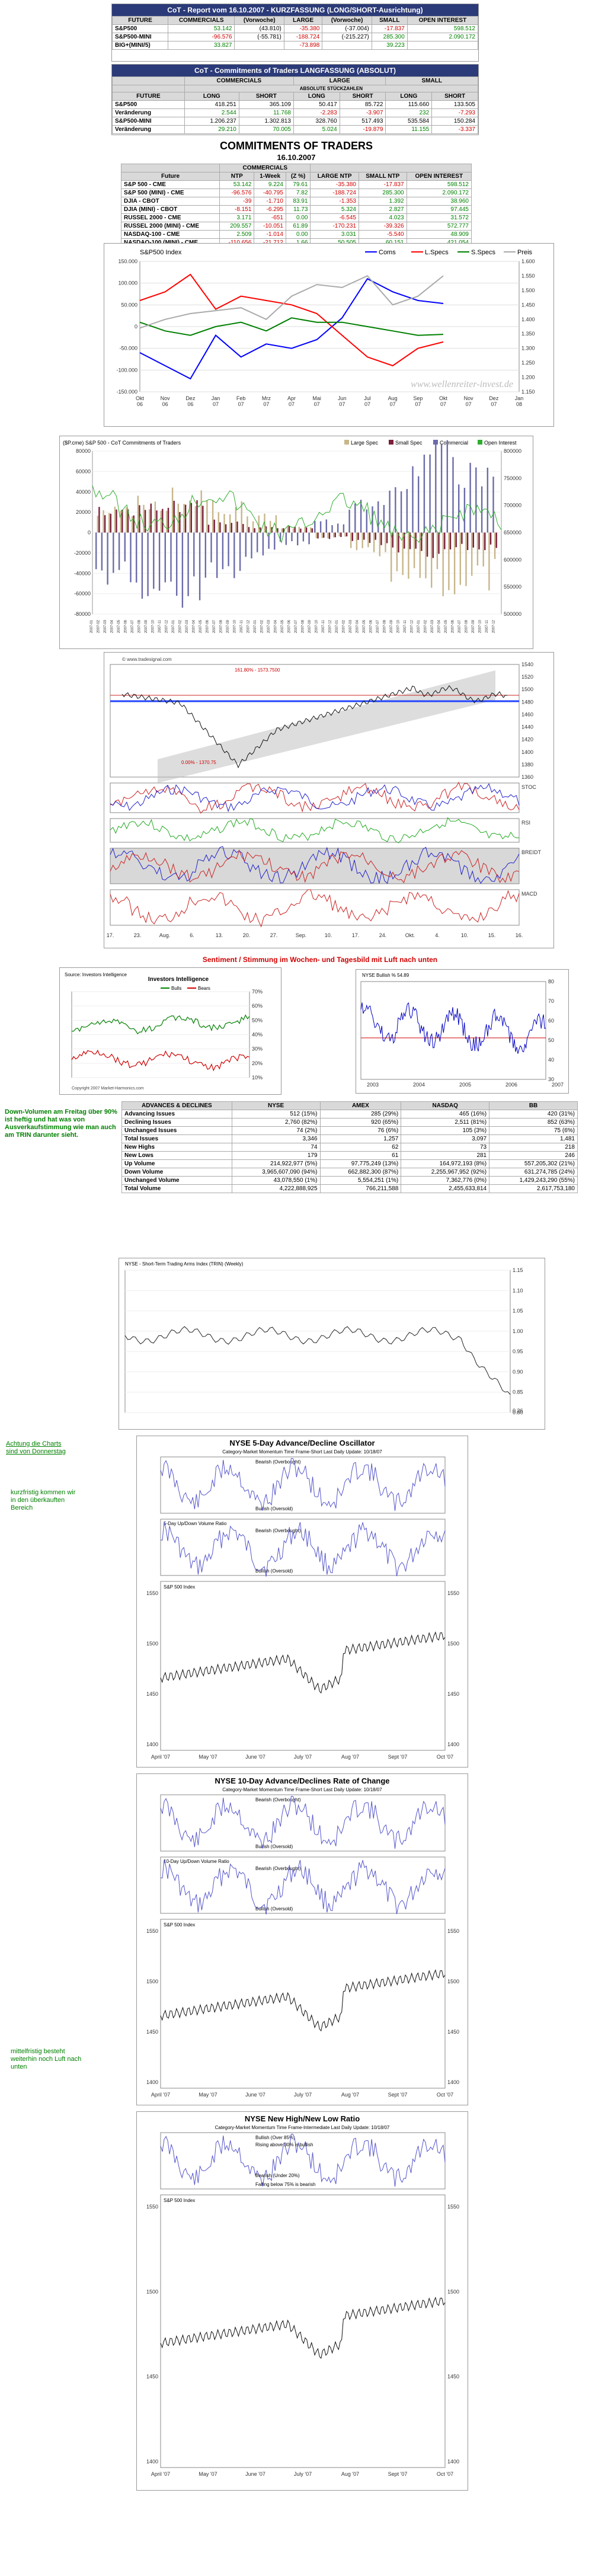  I want to click on t2-cell: -19.879, so click(362, 129).